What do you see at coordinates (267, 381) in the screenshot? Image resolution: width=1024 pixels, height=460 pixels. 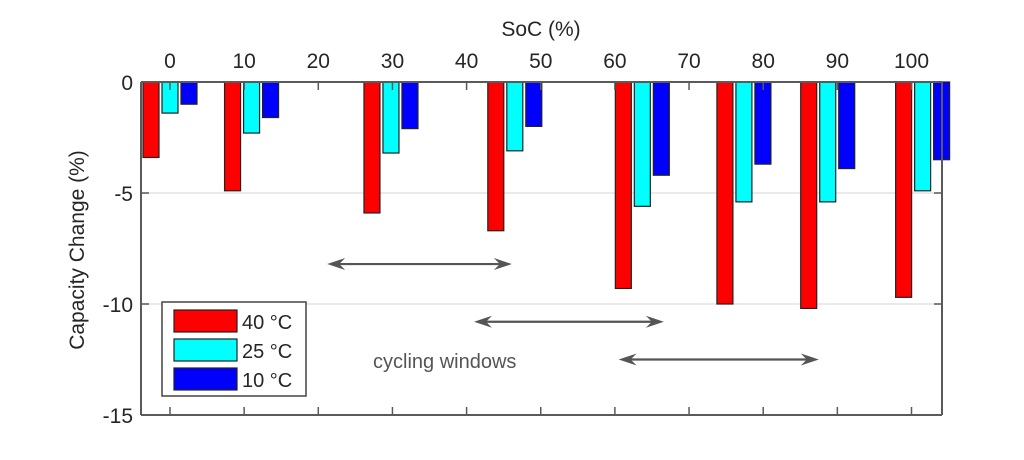 I see `legend-label: 10 °C` at bounding box center [267, 381].